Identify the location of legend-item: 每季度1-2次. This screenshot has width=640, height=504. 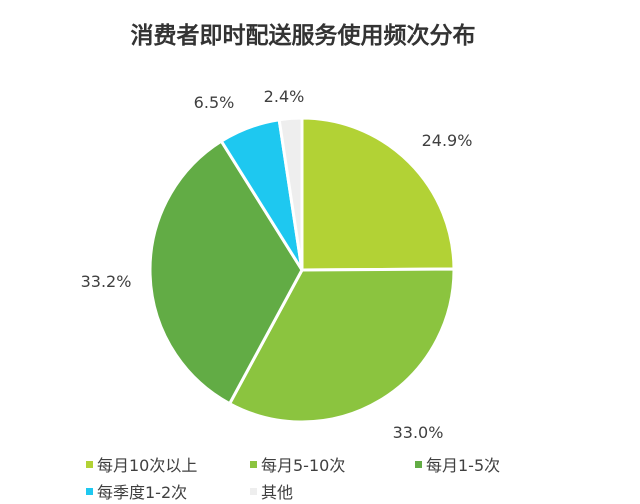
(136, 491).